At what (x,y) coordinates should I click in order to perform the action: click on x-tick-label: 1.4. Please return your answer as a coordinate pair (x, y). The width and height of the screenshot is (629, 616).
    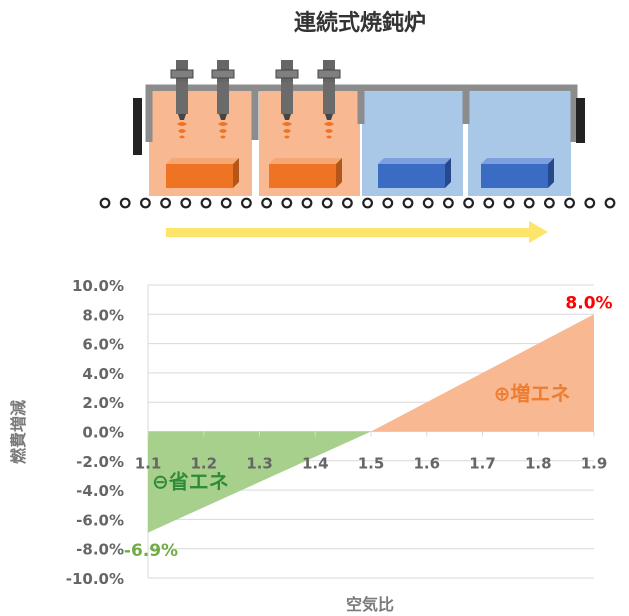
    Looking at the image, I should click on (315, 464).